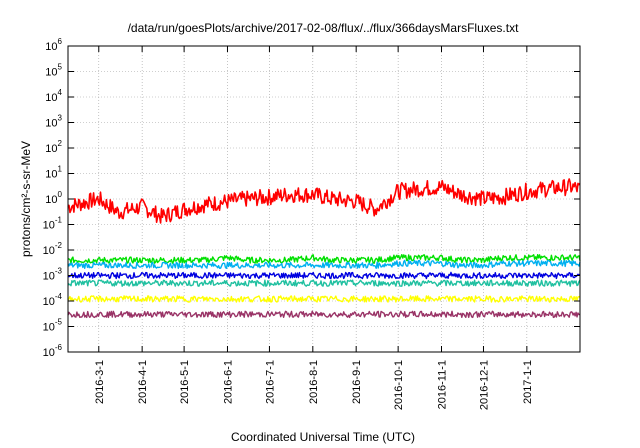  I want to click on x-tick-label: 2016-12-1, so click(484, 385).